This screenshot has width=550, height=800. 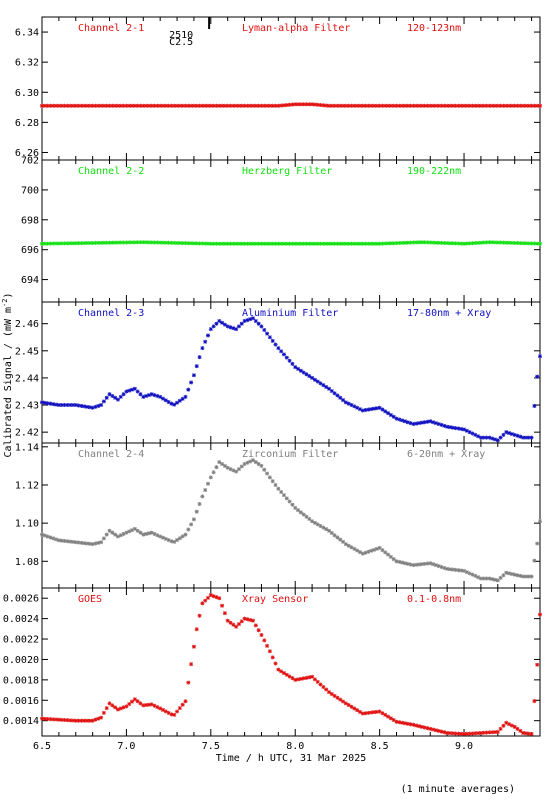 I want to click on y-tick-label: 702, so click(x=30, y=161).